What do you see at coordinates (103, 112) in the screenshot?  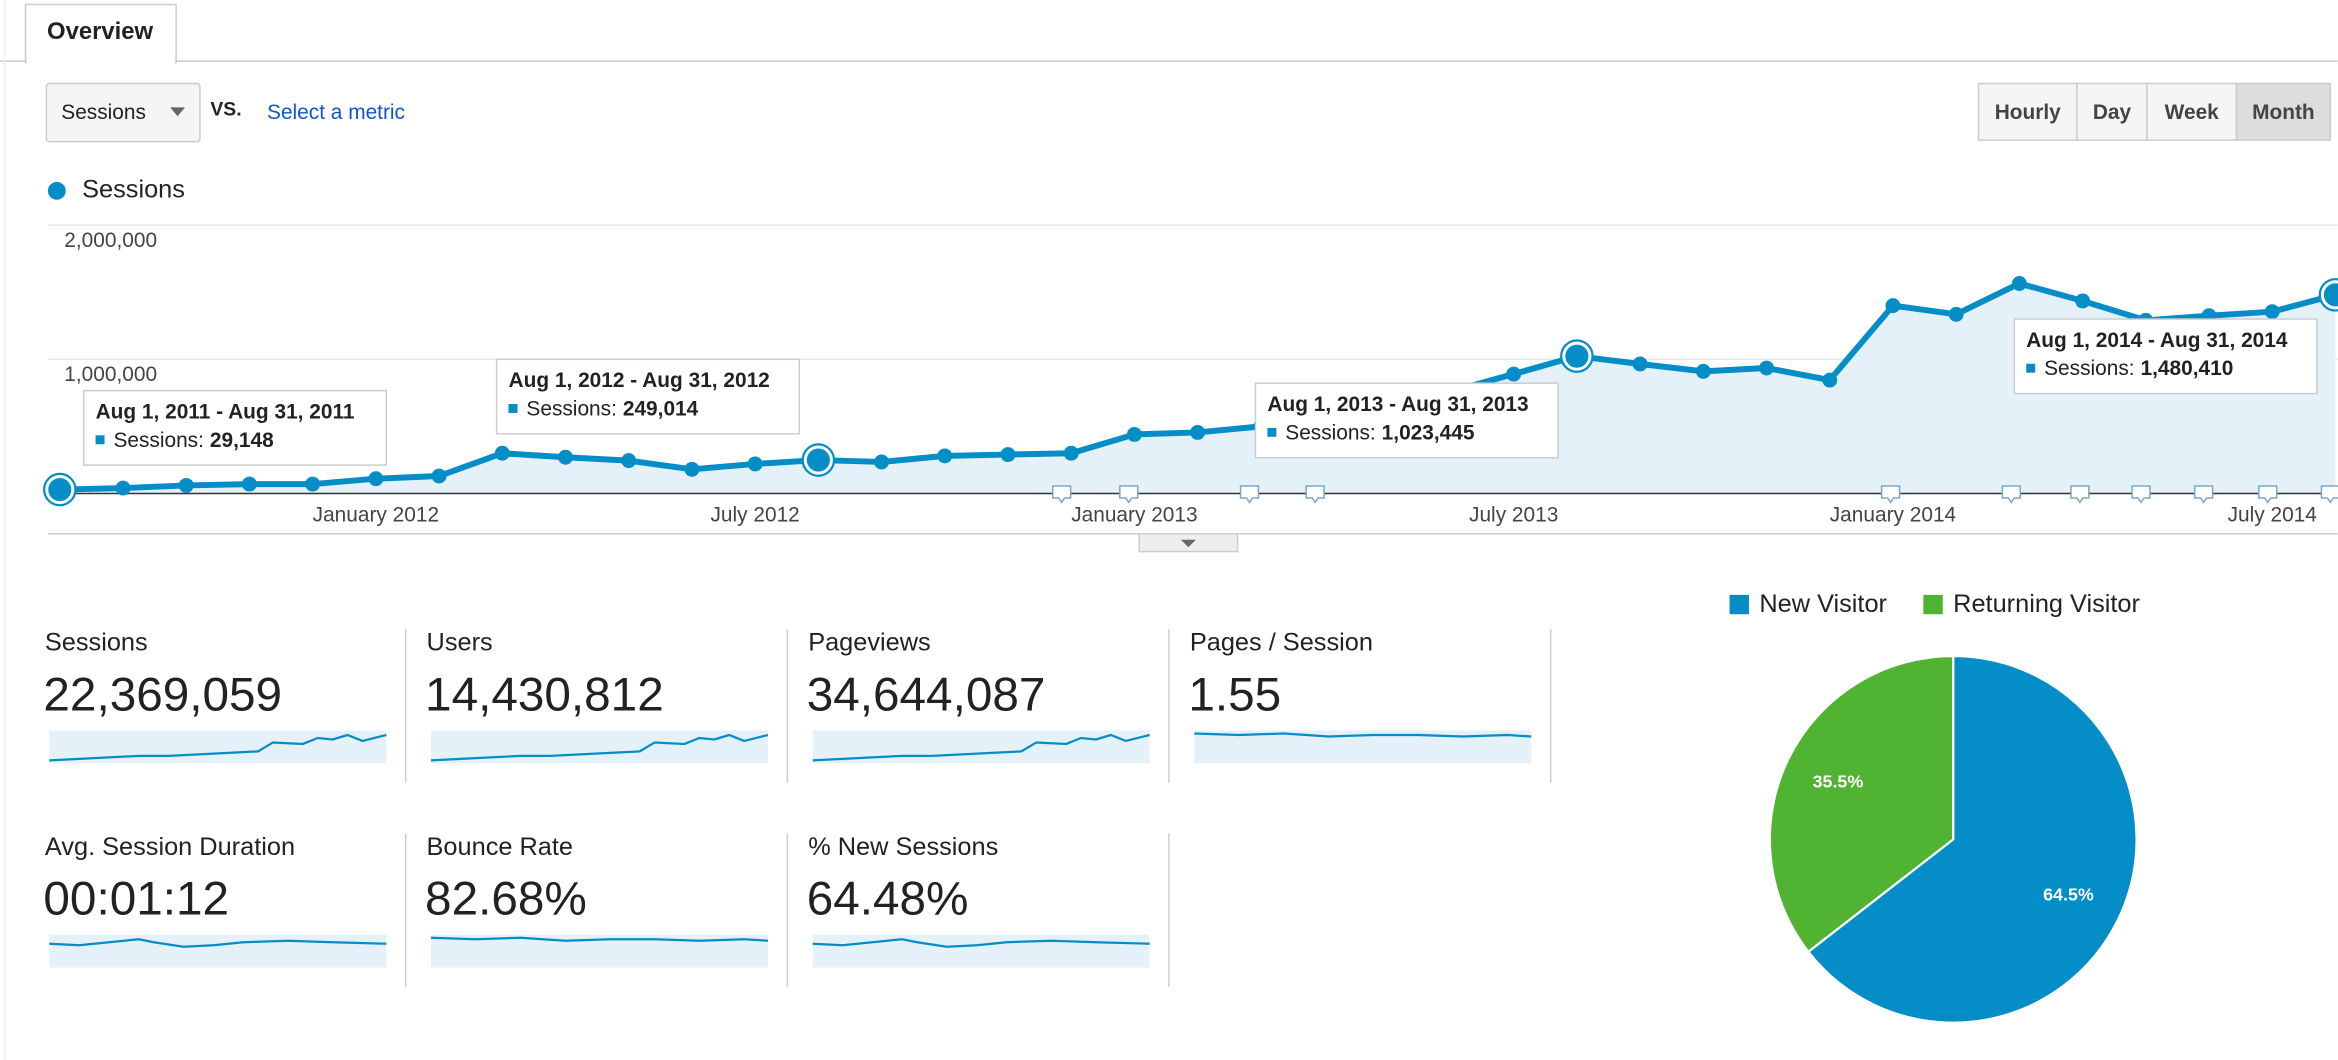 I see `metric-label: Sessions` at bounding box center [103, 112].